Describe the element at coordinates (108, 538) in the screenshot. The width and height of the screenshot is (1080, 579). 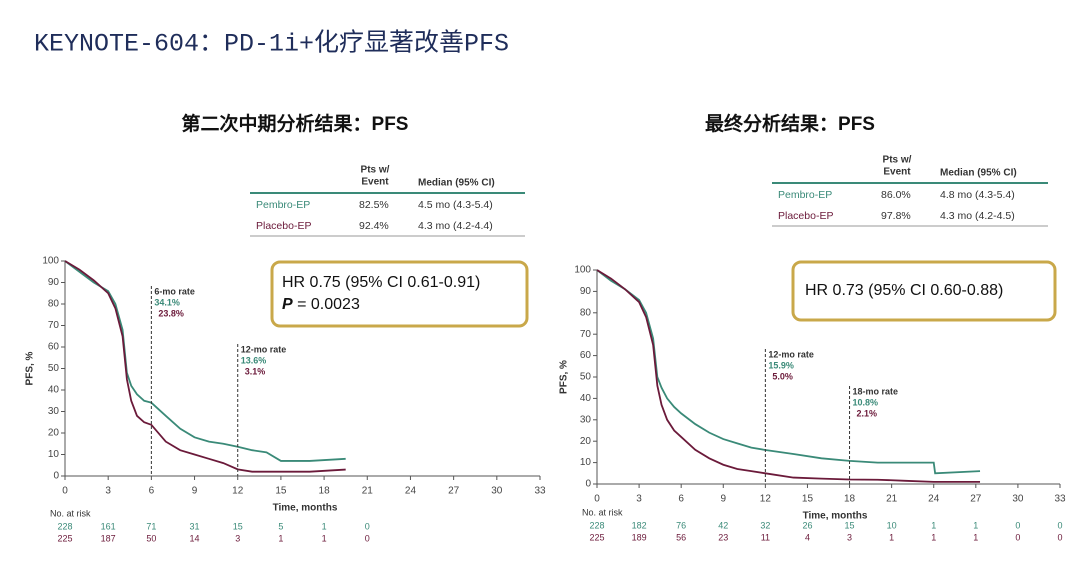
I see `at-risk-count: 187` at that location.